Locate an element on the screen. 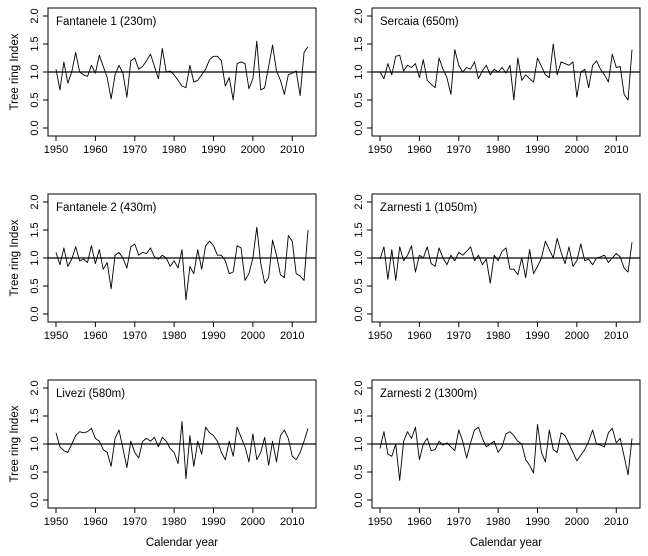 This screenshot has width=648, height=556. panel-title: Zarnesti 2 (1300m) is located at coordinates (428, 394).